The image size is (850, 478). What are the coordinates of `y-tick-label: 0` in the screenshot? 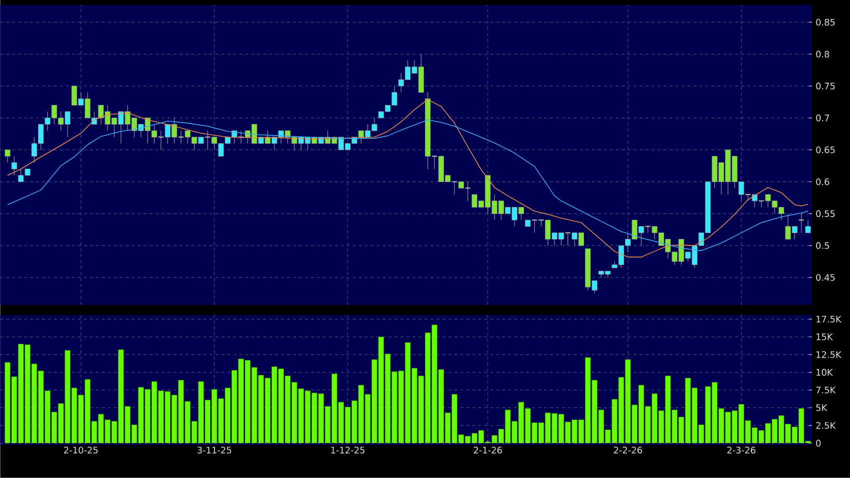 It's located at (818, 443).